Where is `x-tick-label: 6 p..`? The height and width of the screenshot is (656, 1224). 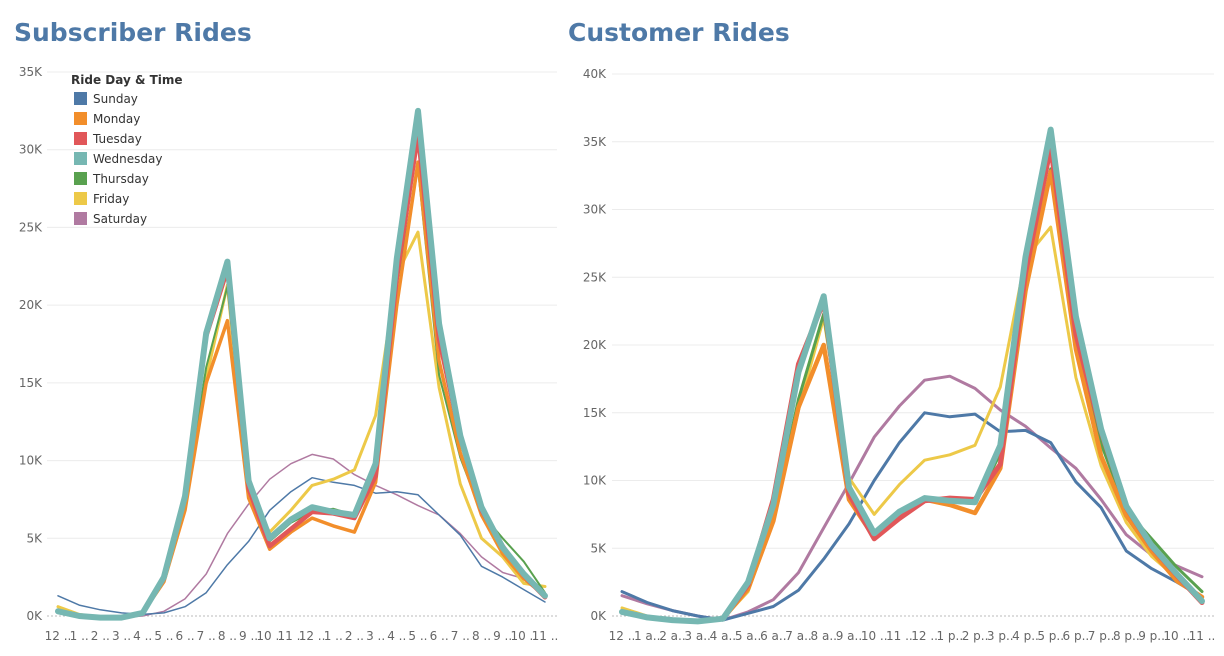 x-tick-label: 6 p.. is located at coordinates (1076, 636).